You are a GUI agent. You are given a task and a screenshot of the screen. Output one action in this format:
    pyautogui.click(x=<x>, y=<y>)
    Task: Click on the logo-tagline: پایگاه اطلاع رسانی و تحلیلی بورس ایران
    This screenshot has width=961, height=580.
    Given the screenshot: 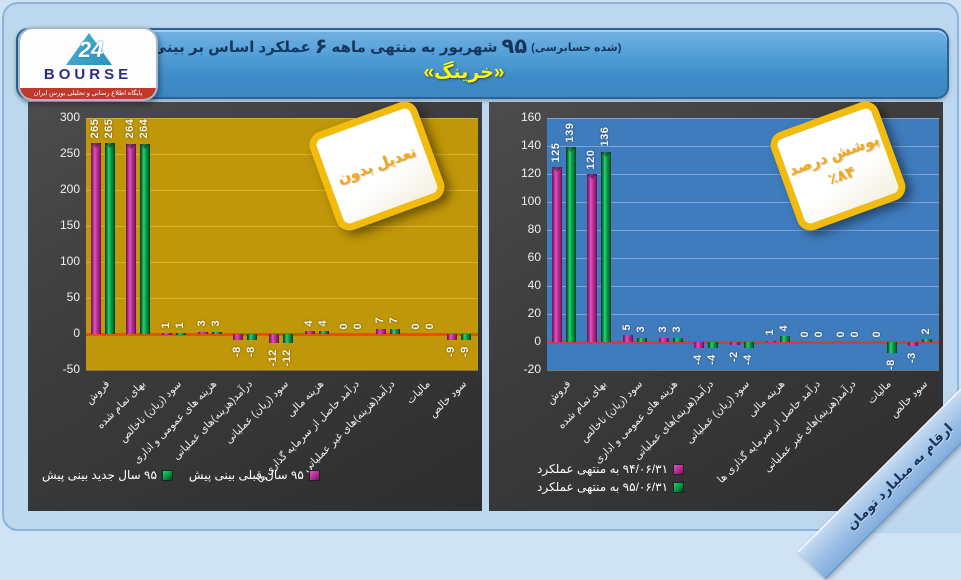 What is the action you would take?
    pyautogui.click(x=88, y=93)
    